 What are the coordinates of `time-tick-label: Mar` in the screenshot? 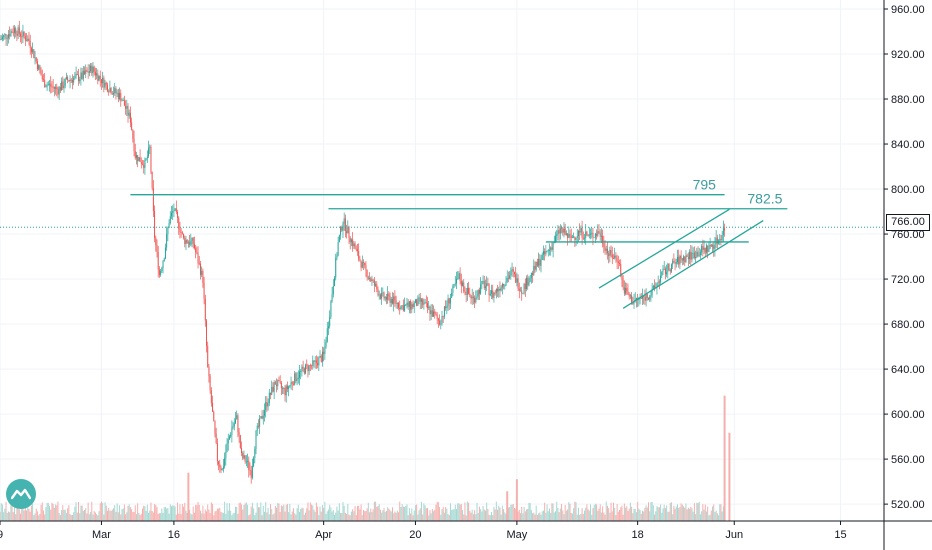 It's located at (101, 535).